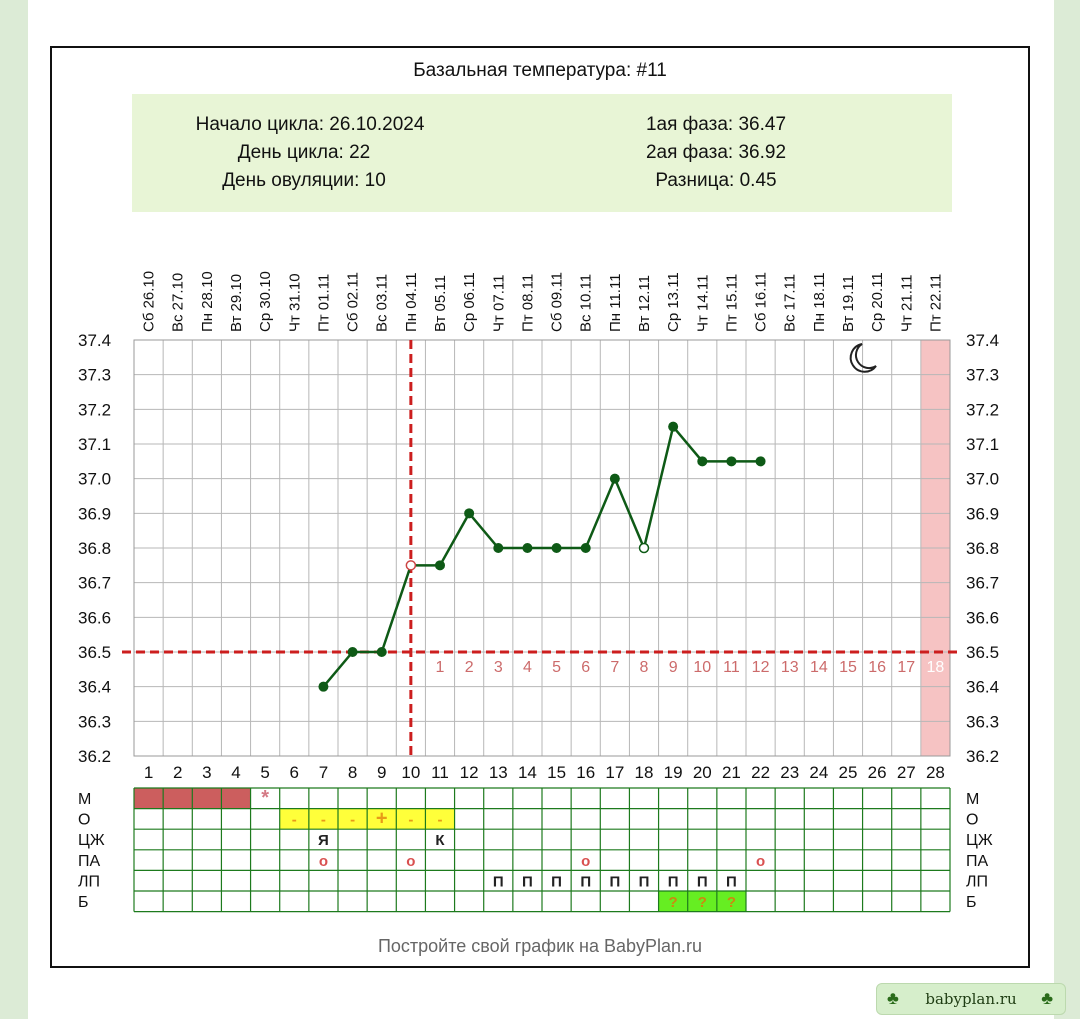 The height and width of the screenshot is (1019, 1080). I want to click on day-number-label: 28, so click(935, 772).